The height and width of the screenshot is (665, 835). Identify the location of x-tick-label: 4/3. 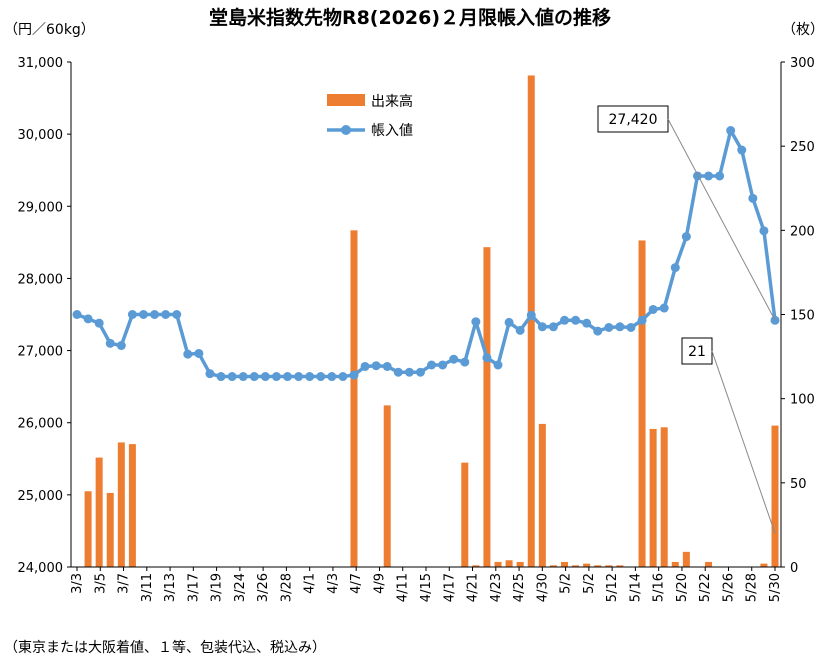
(333, 583).